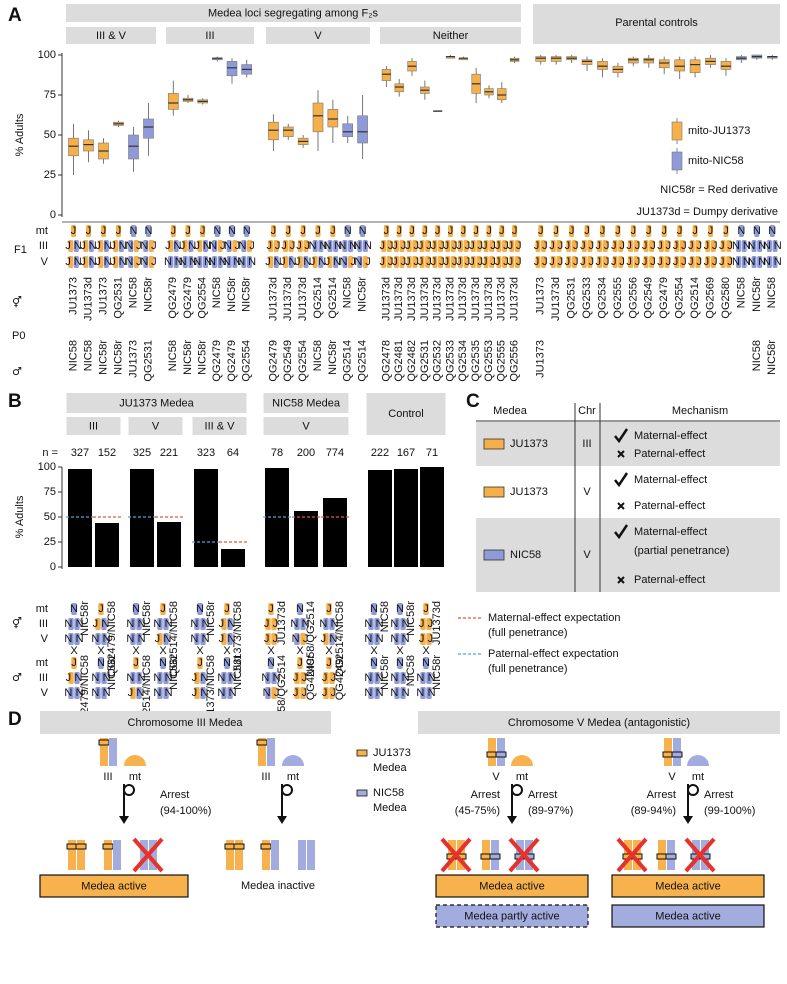 Image resolution: width=787 pixels, height=984 pixels. Describe the element at coordinates (618, 298) in the screenshot. I see `female-label: QG2555` at that location.